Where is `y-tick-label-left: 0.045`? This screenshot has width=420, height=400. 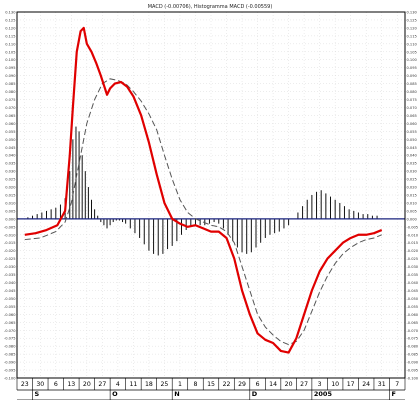
y-tick-label-left: 0.045 is located at coordinates (10, 148).